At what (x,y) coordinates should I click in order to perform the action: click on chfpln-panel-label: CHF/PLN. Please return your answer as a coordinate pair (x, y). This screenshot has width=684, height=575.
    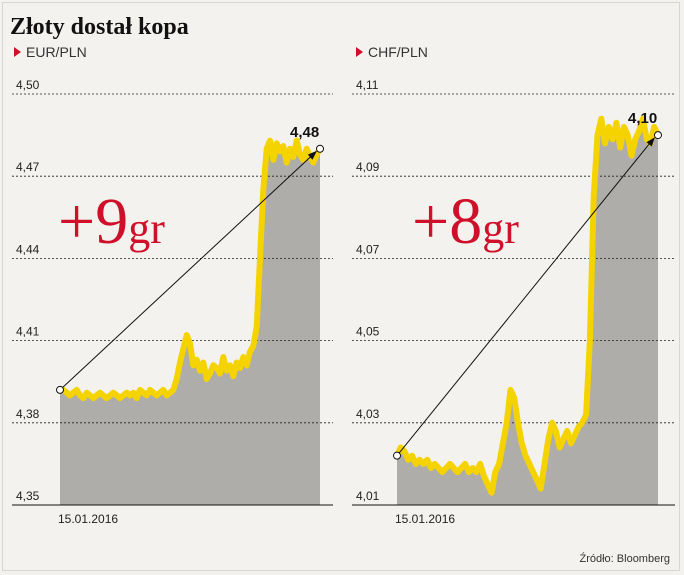
    Looking at the image, I should click on (392, 52).